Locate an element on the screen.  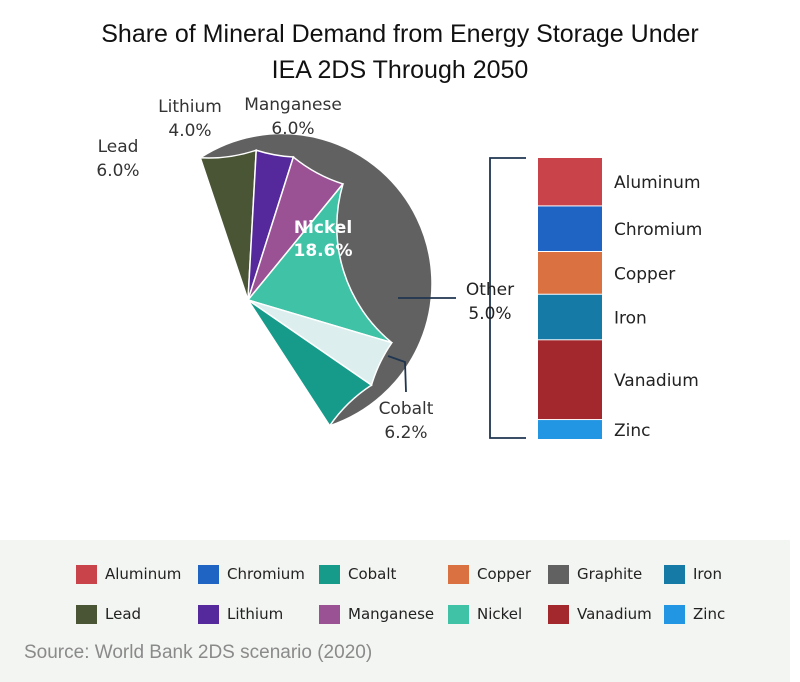
legend-label-zinc: Zinc is located at coordinates (709, 614).